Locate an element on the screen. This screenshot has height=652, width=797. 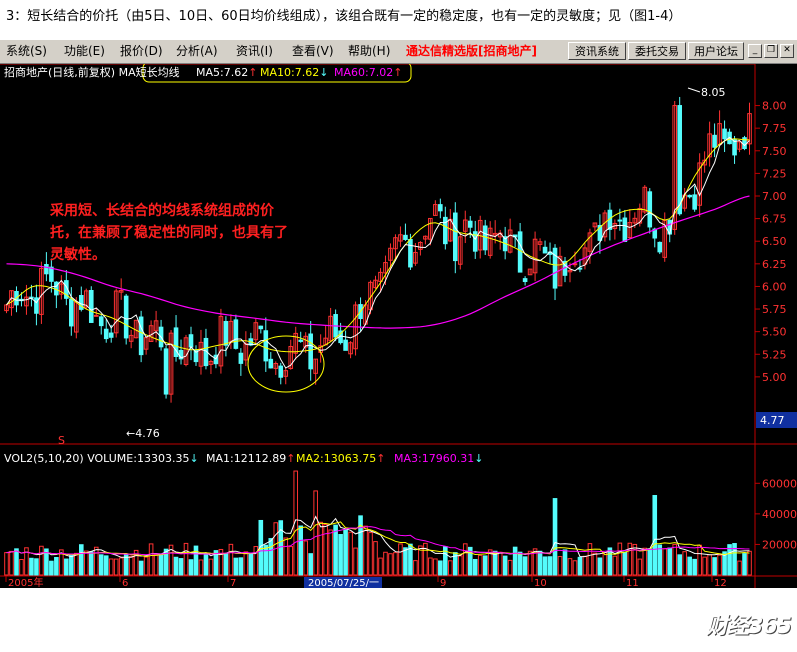
vol-ma3-line is located at coordinates (378, 541).